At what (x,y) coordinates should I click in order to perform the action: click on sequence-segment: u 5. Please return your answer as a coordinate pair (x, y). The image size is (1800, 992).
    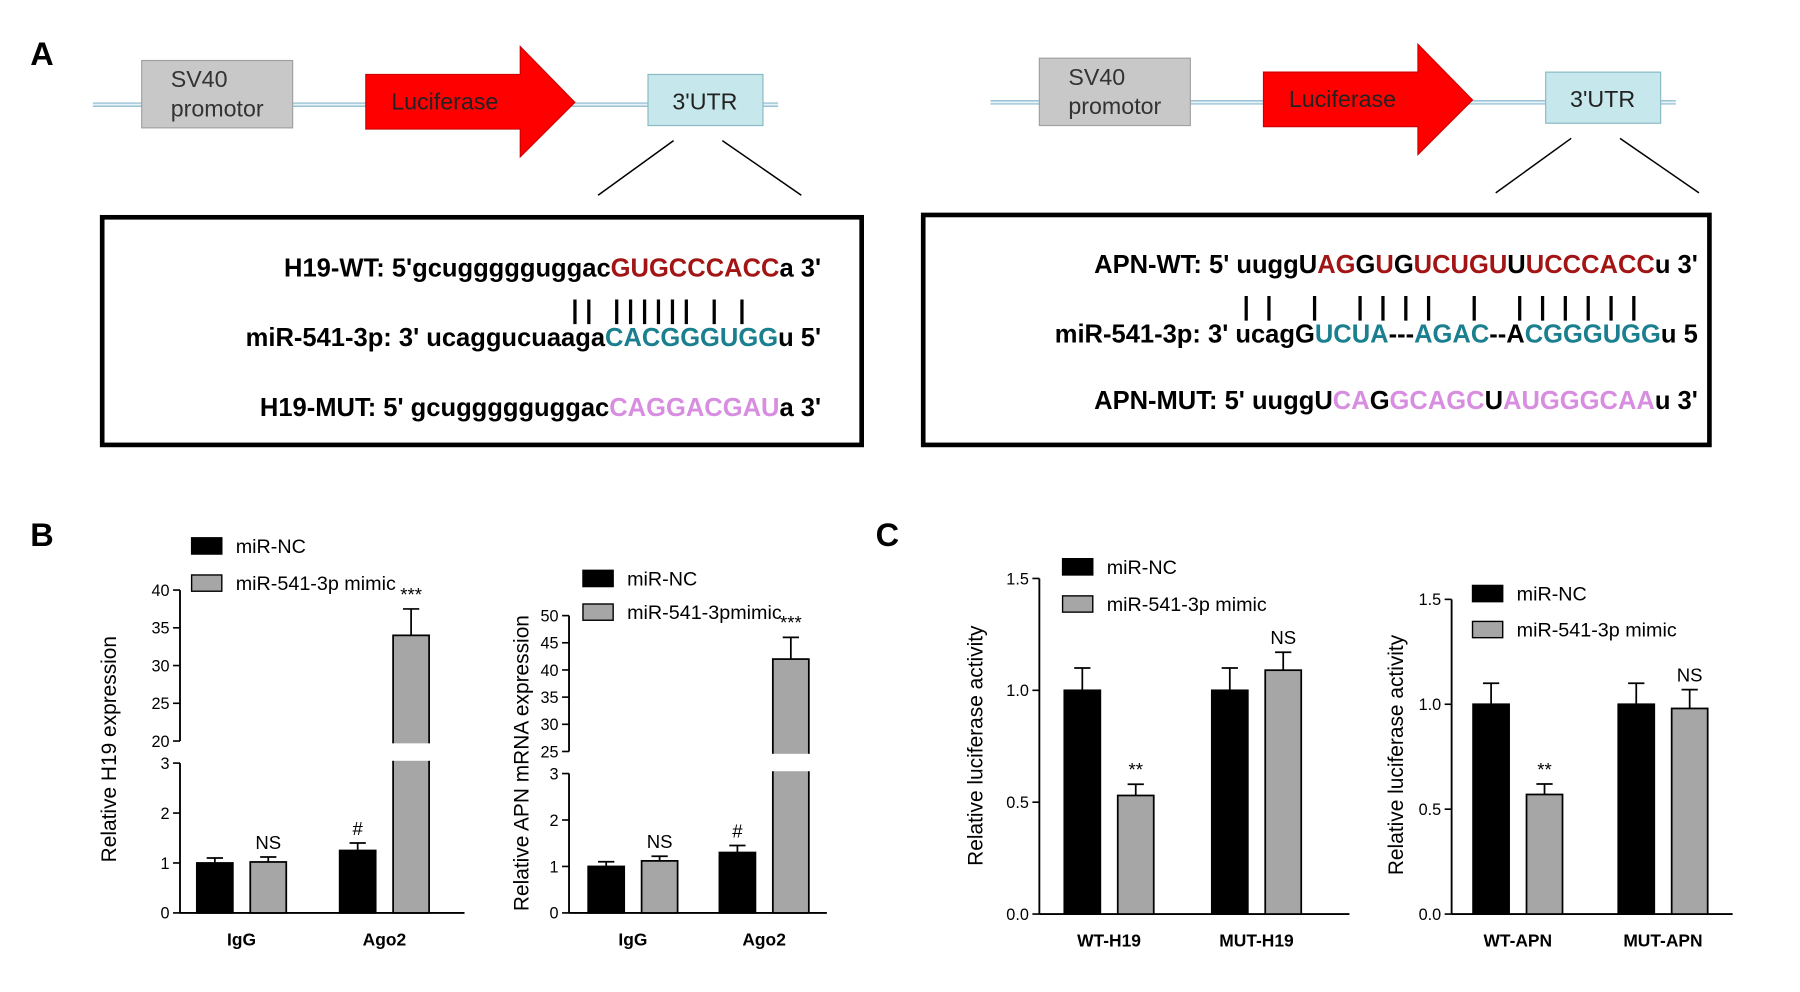
    Looking at the image, I should click on (1679, 335).